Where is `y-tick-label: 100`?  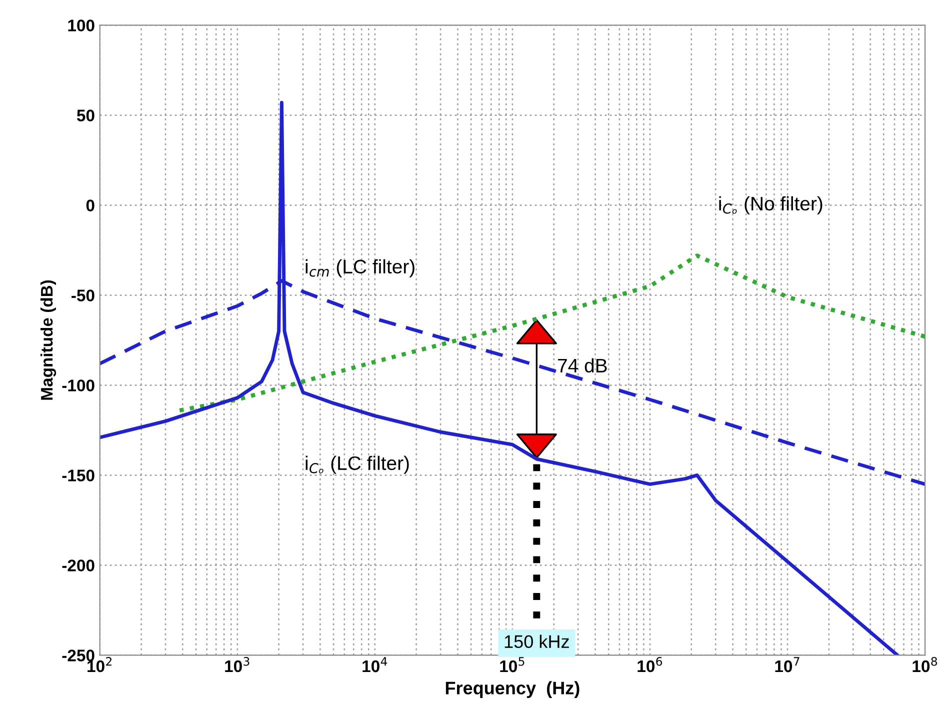
y-tick-label: 100 is located at coordinates (81, 26).